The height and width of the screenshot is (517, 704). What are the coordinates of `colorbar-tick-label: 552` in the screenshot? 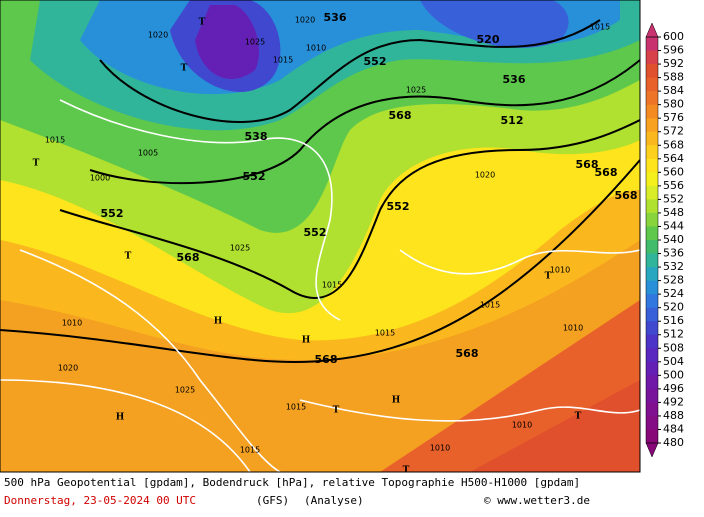 It's located at (673, 198).